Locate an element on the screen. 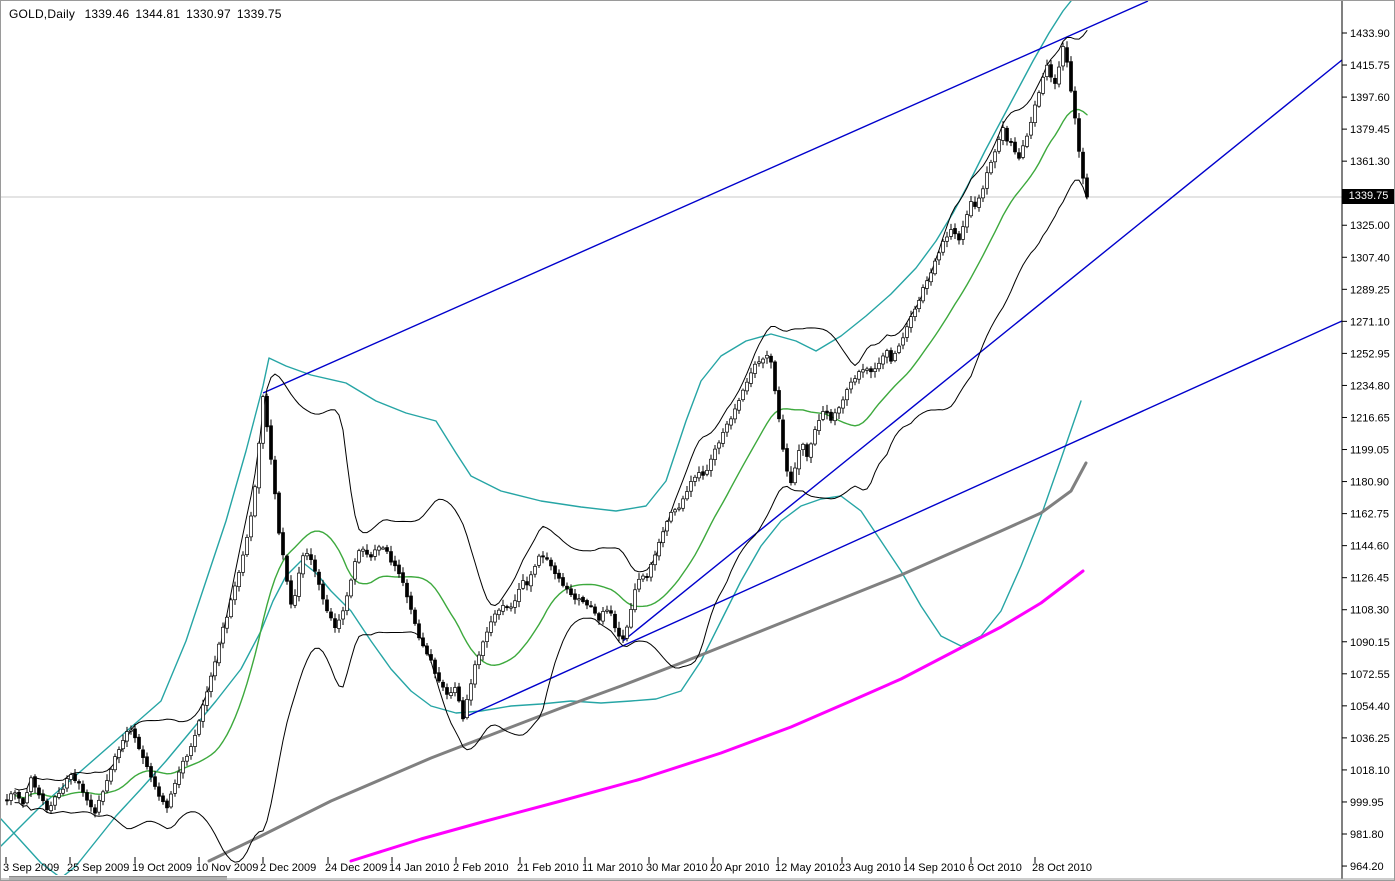 The width and height of the screenshot is (1395, 881). price-axis-label: 1090.15 is located at coordinates (1370, 643).